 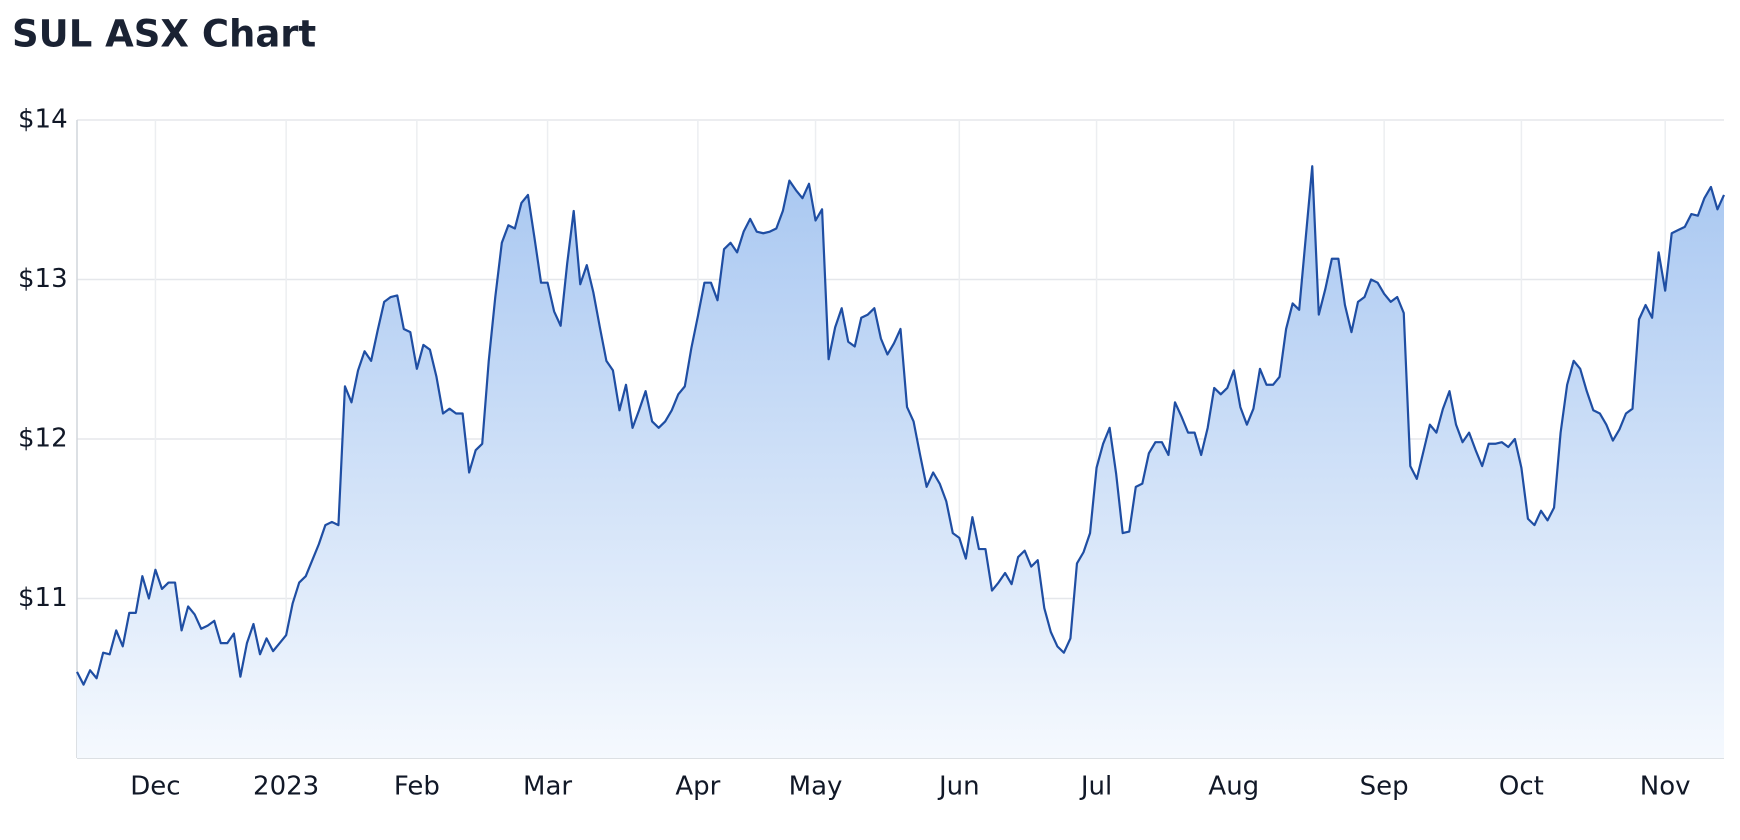 I want to click on x-tick-label: Feb, so click(x=417, y=787).